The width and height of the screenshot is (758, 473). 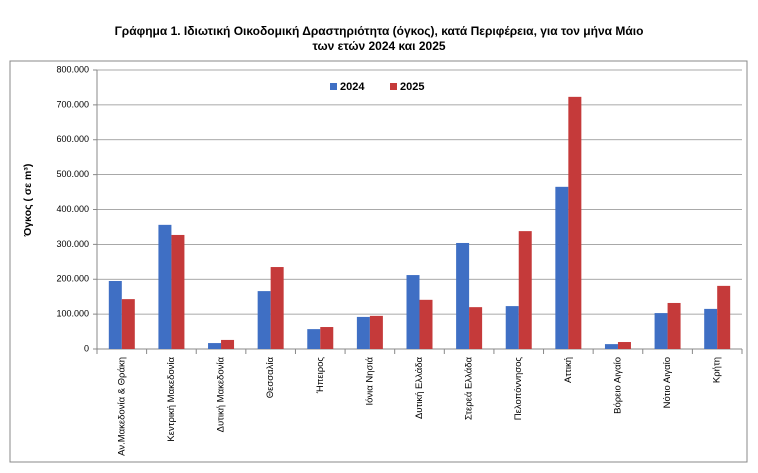 I want to click on y-tick-label: 300.000, so click(x=72, y=244).